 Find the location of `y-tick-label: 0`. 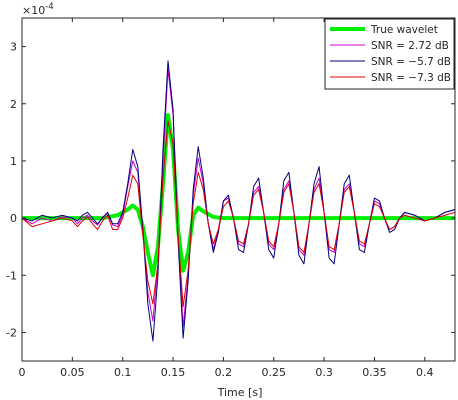

y-tick-label: 0 is located at coordinates (13, 218).